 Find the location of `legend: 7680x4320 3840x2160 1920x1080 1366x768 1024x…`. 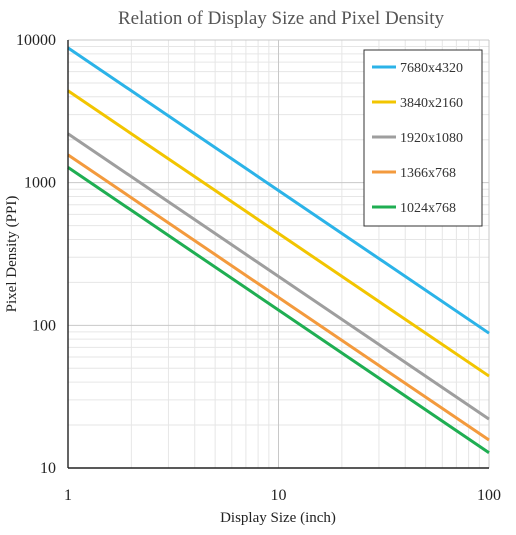

legend: 7680x4320 3840x2160 1920x1080 1366x768 1024x… is located at coordinates (423, 138).